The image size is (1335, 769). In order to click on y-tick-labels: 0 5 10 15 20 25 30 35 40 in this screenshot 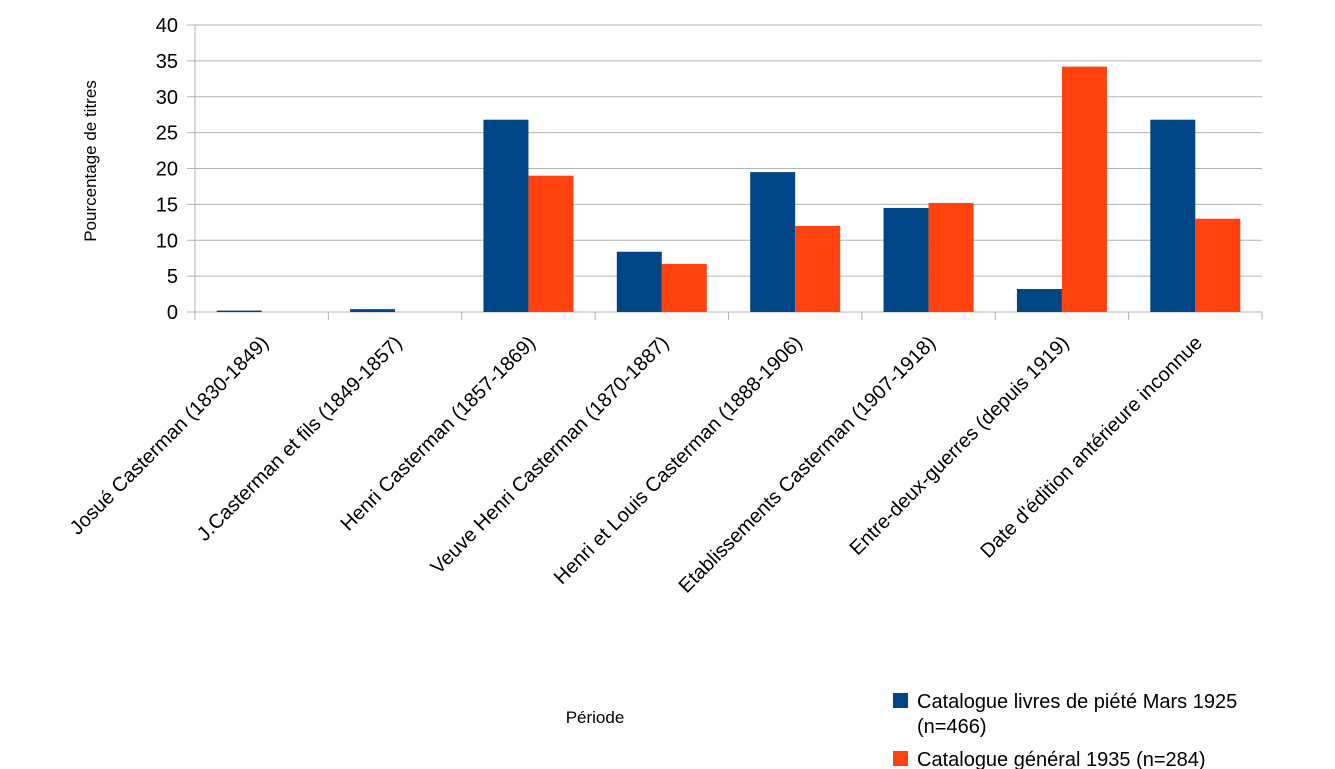, I will do `click(167, 169)`.